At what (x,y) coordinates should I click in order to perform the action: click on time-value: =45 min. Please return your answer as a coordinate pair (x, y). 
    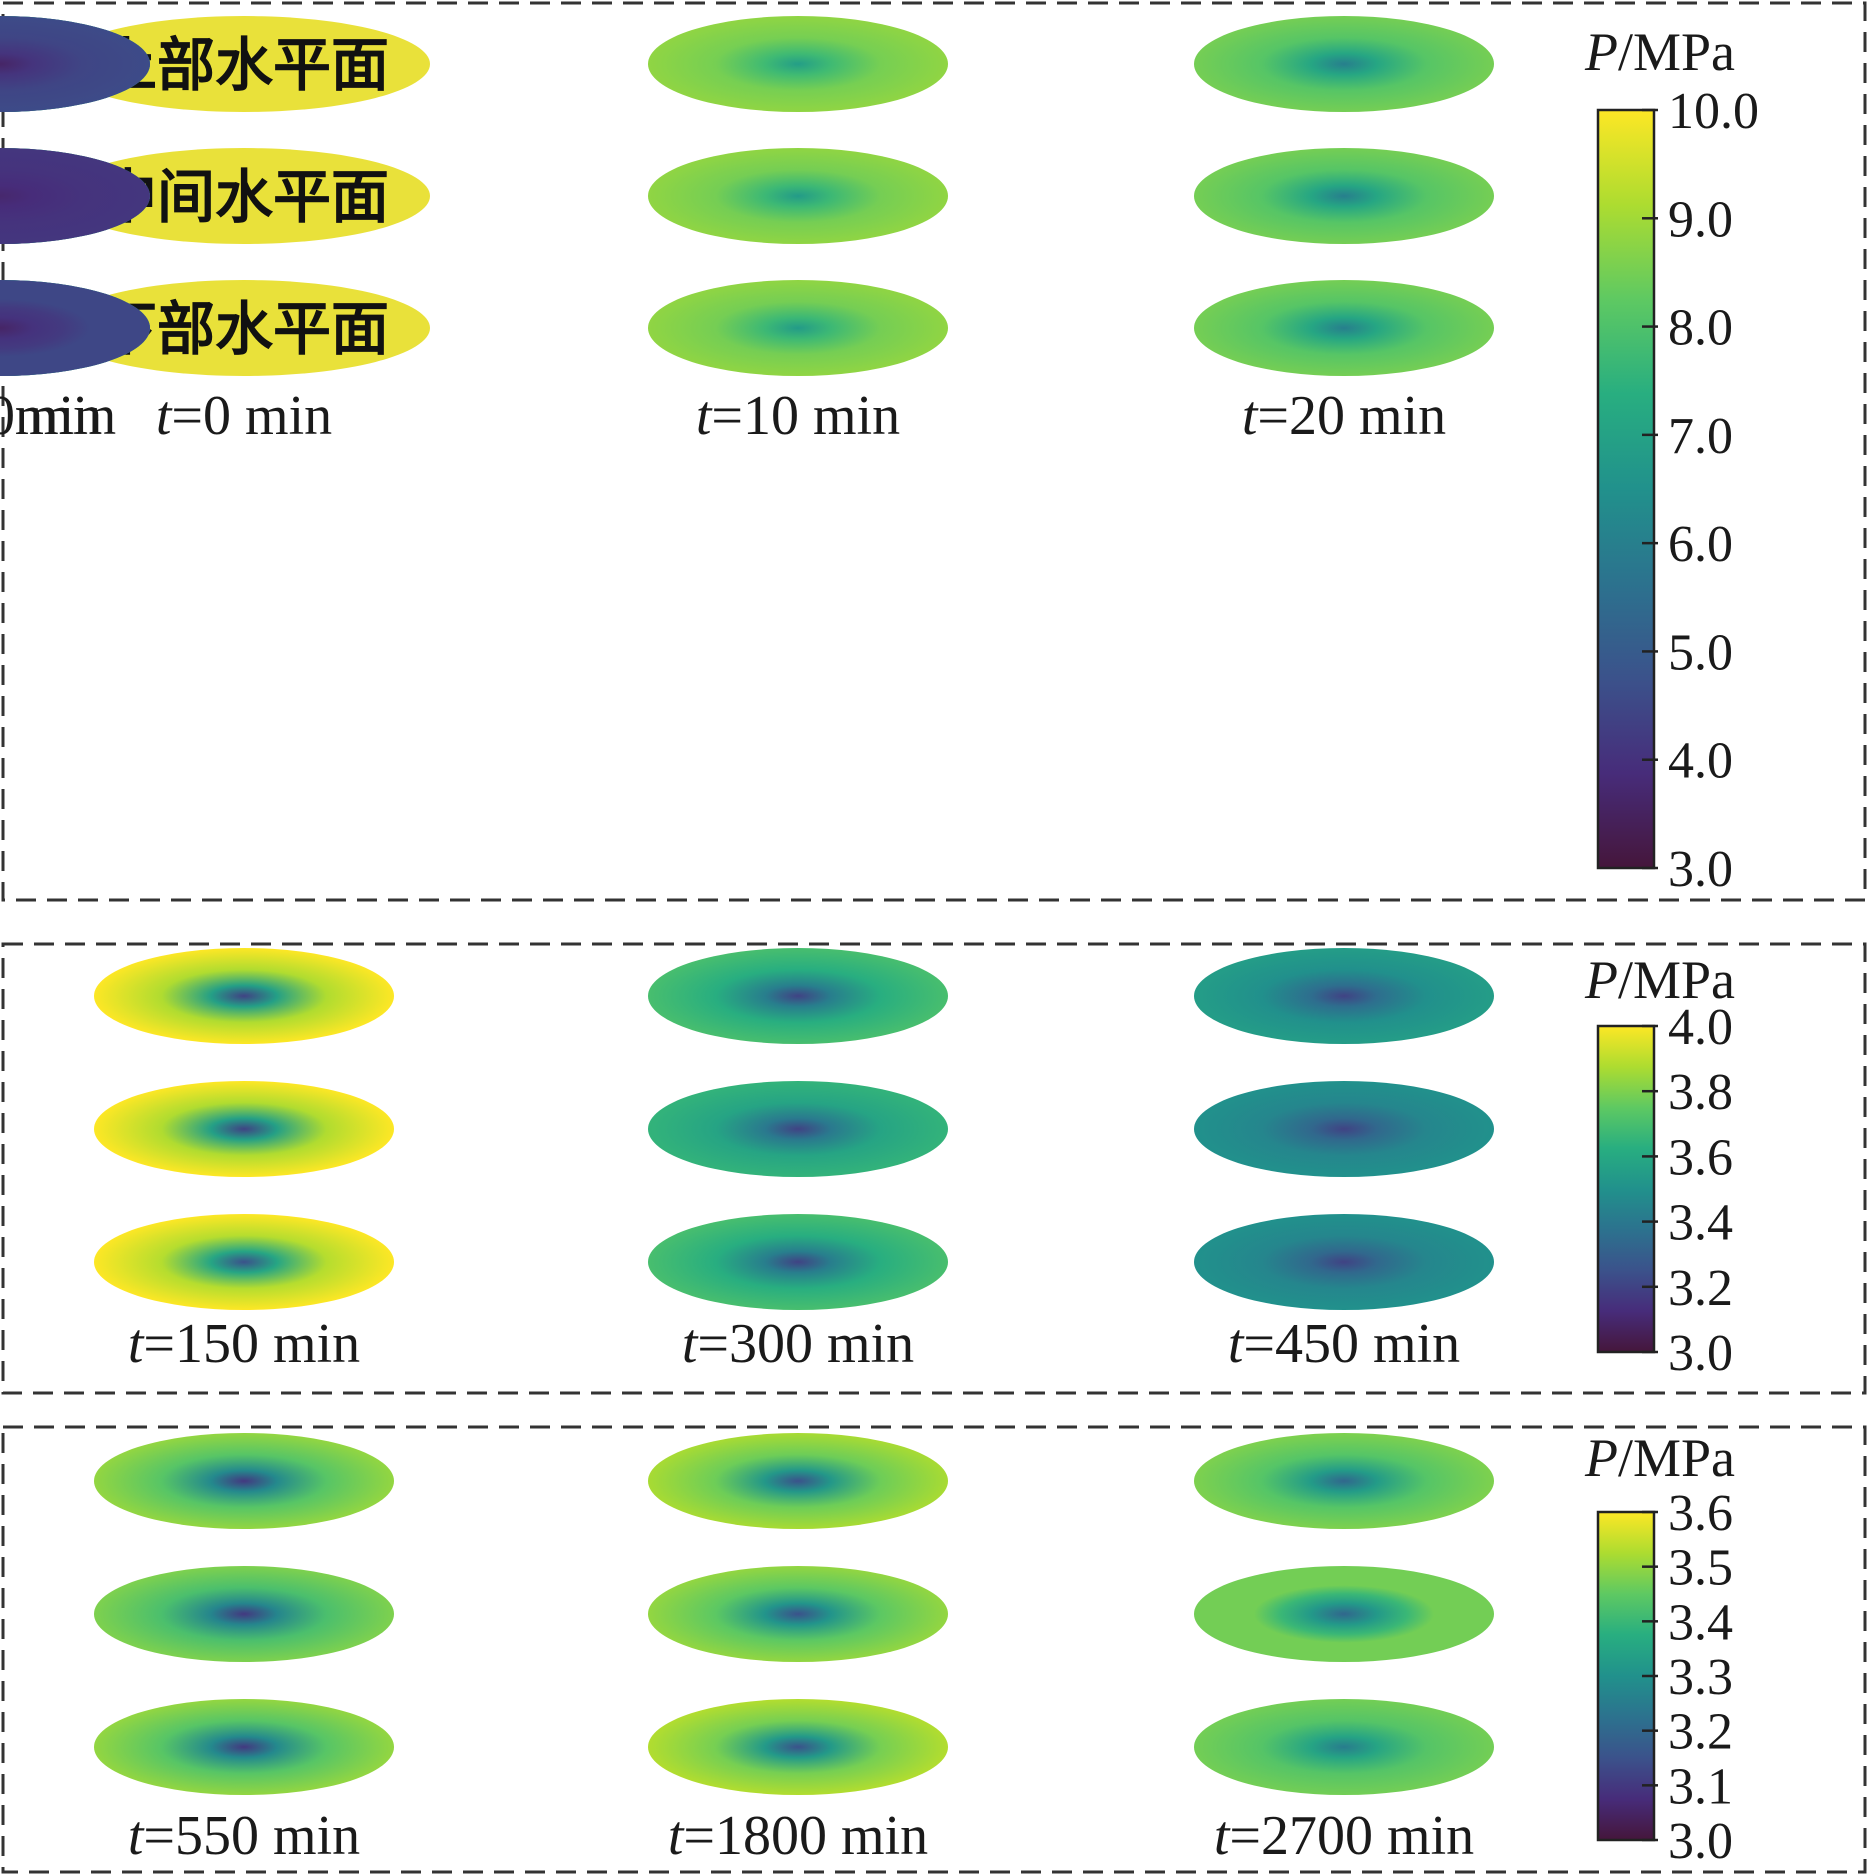
    Looking at the image, I should click on (51, 416).